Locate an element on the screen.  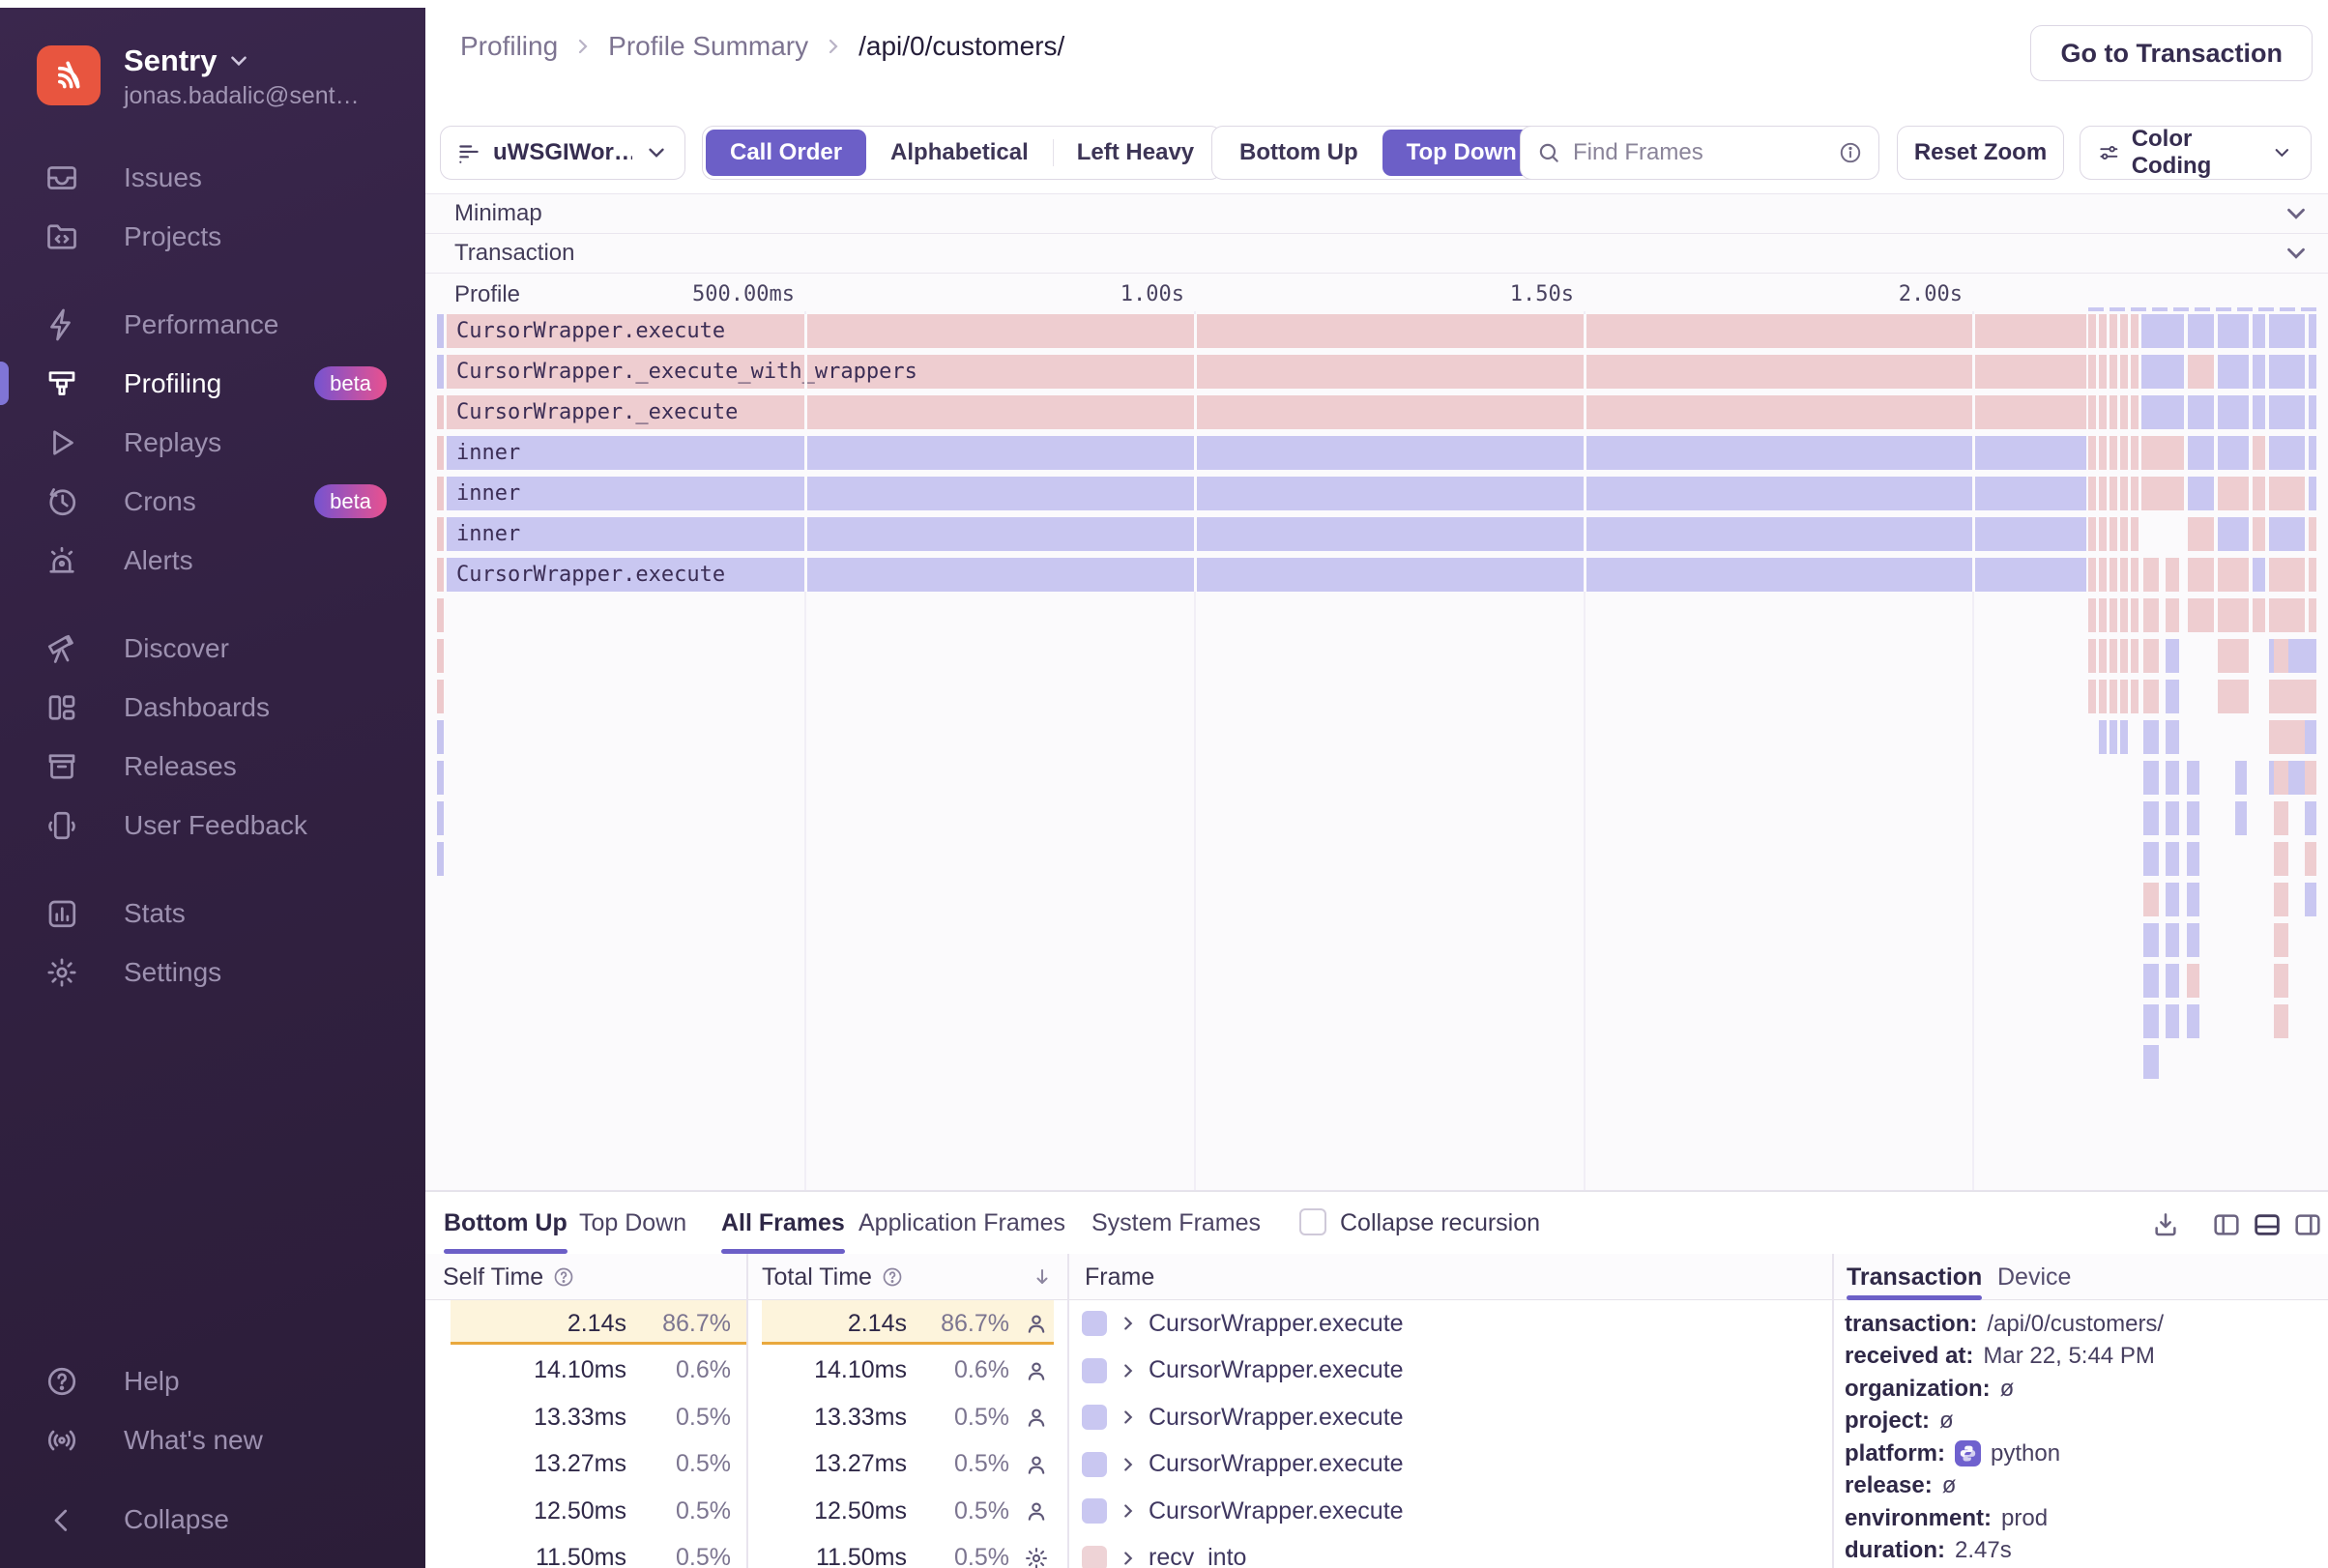
transaction-section: Transaction is located at coordinates (1376, 253).